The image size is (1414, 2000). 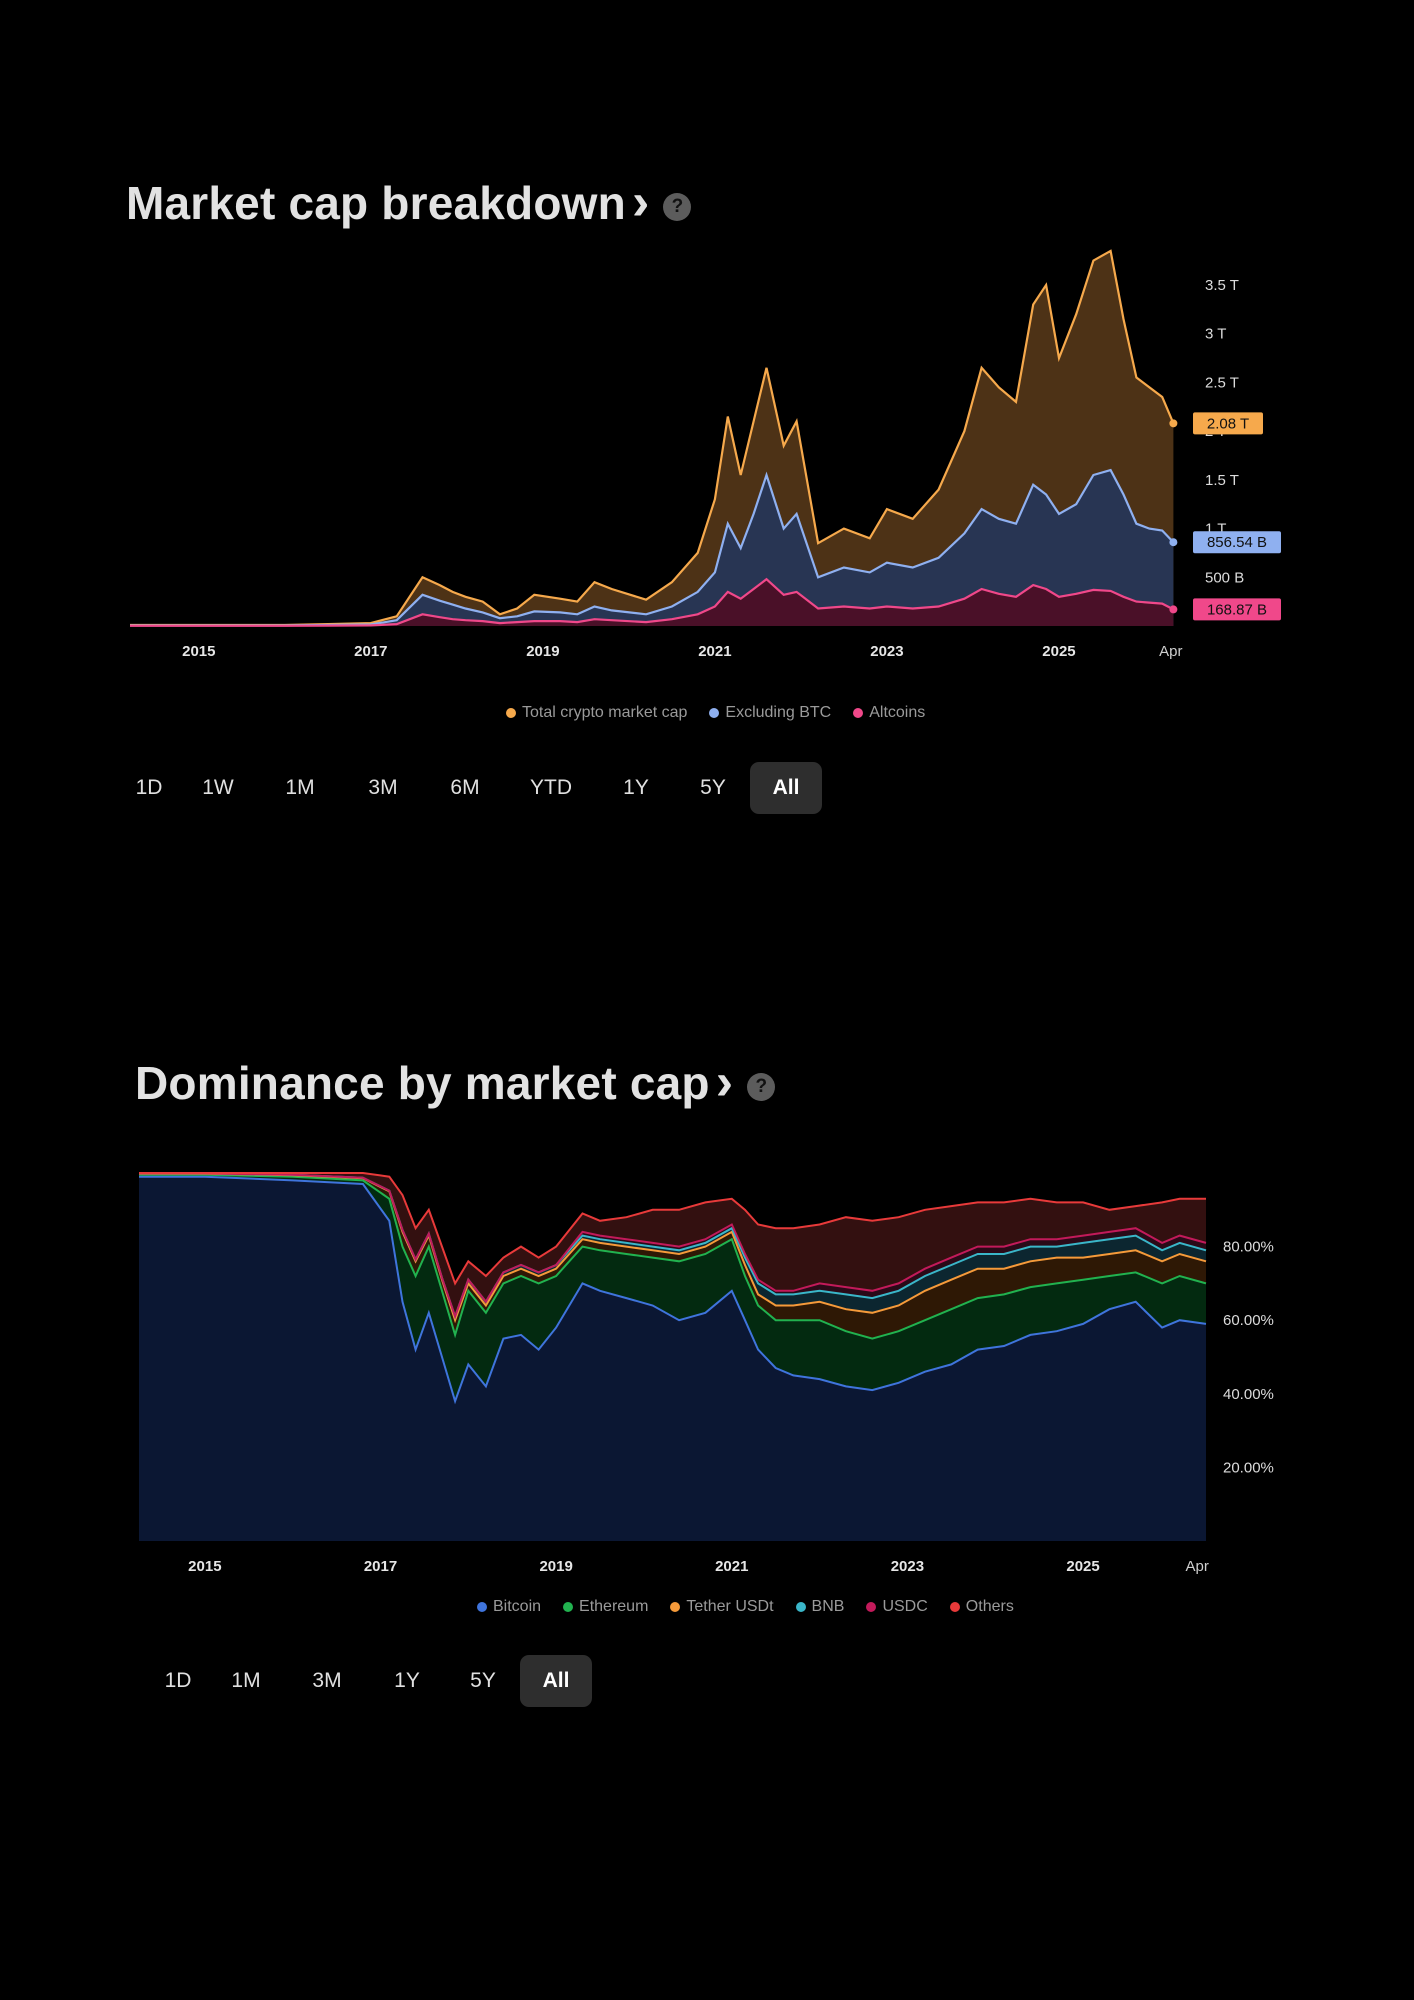 What do you see at coordinates (376, 203) in the screenshot?
I see `market-cap-title-text: Market cap breakdown` at bounding box center [376, 203].